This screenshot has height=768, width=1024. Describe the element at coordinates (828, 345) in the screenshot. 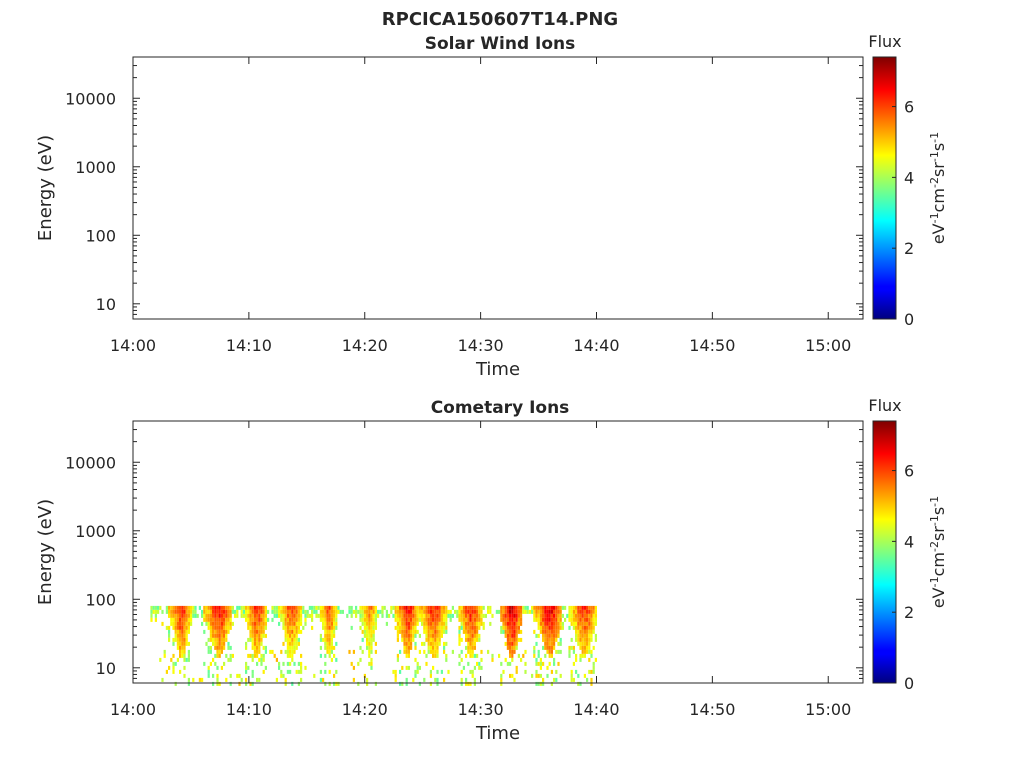

I see `x-tick-label: 15:00` at that location.